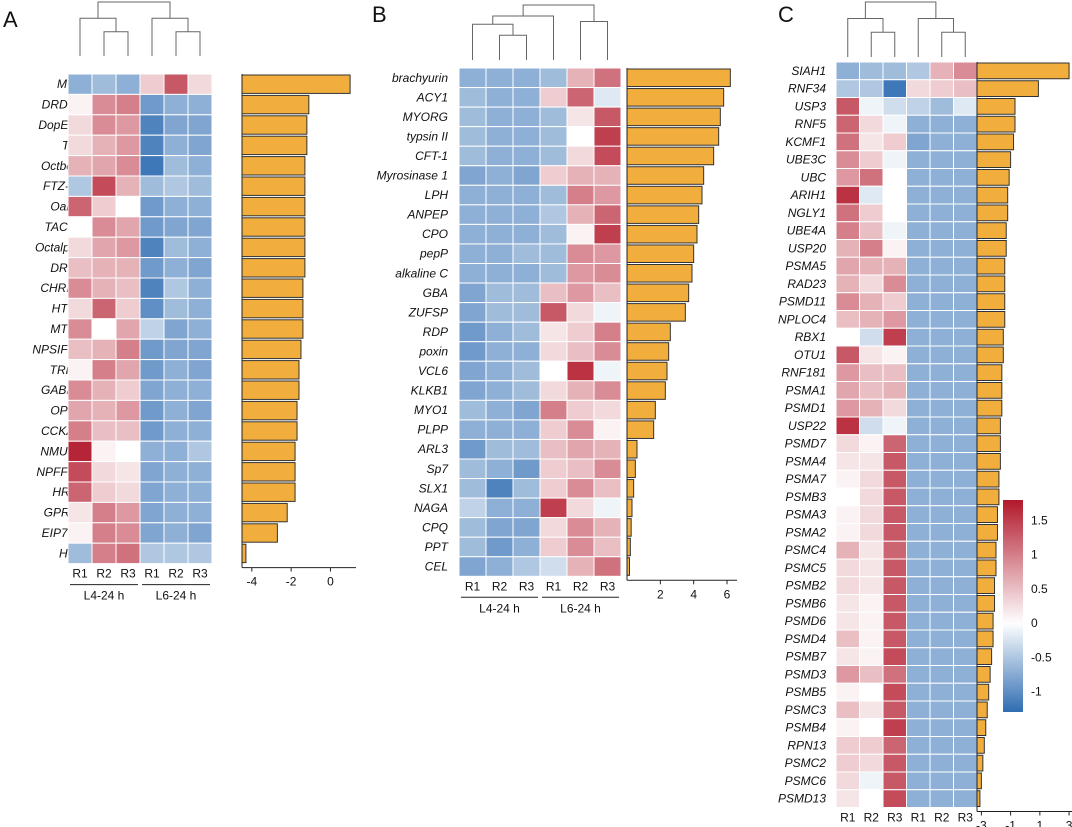 The height and width of the screenshot is (827, 1072). I want to click on panel-label: C, so click(786, 14).